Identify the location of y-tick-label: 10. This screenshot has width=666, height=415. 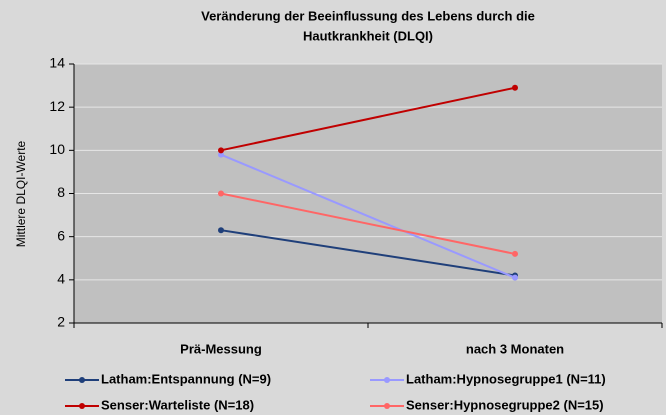
(57, 149).